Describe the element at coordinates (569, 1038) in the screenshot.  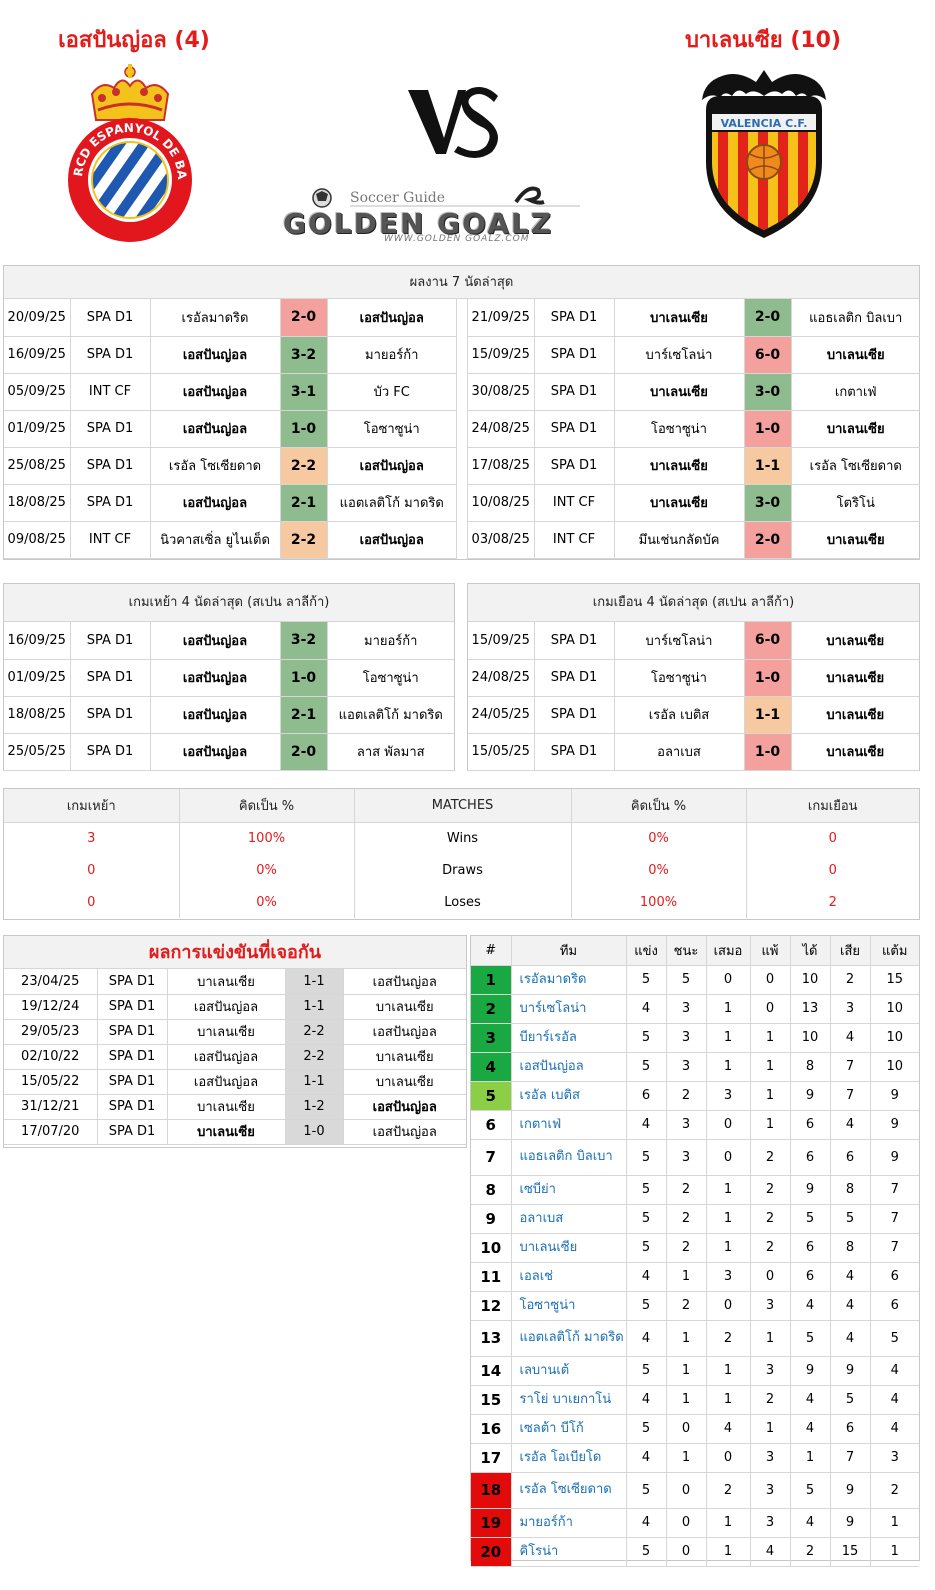
I see `league-team-link: บียาร์เรอัล` at that location.